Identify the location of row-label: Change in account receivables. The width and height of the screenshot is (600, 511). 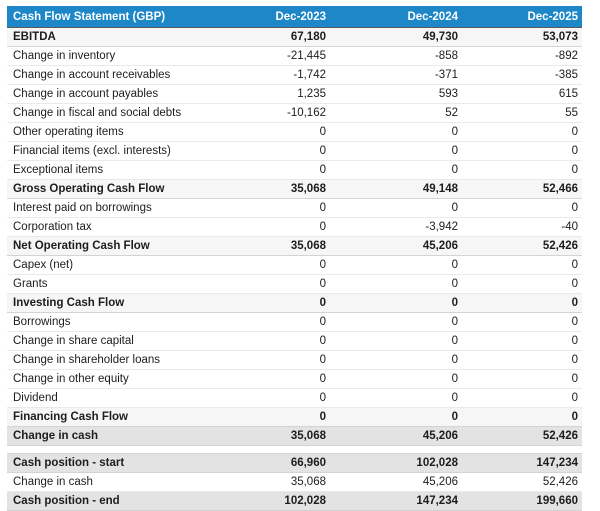
(102, 75).